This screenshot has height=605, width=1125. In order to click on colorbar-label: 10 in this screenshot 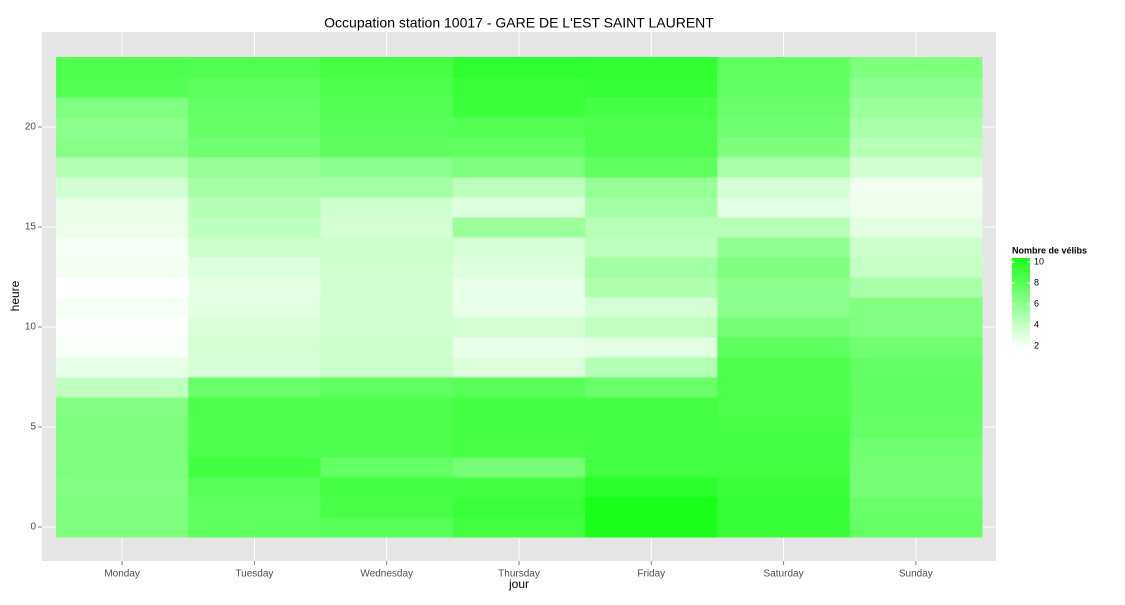, I will do `click(1039, 261)`.